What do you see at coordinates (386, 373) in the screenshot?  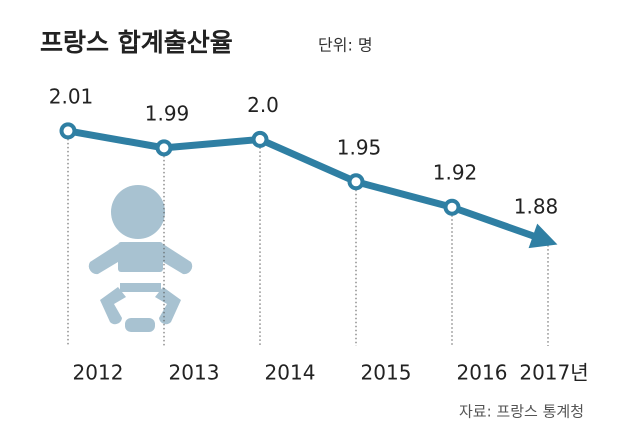 I see `x-tick-label: 2015` at bounding box center [386, 373].